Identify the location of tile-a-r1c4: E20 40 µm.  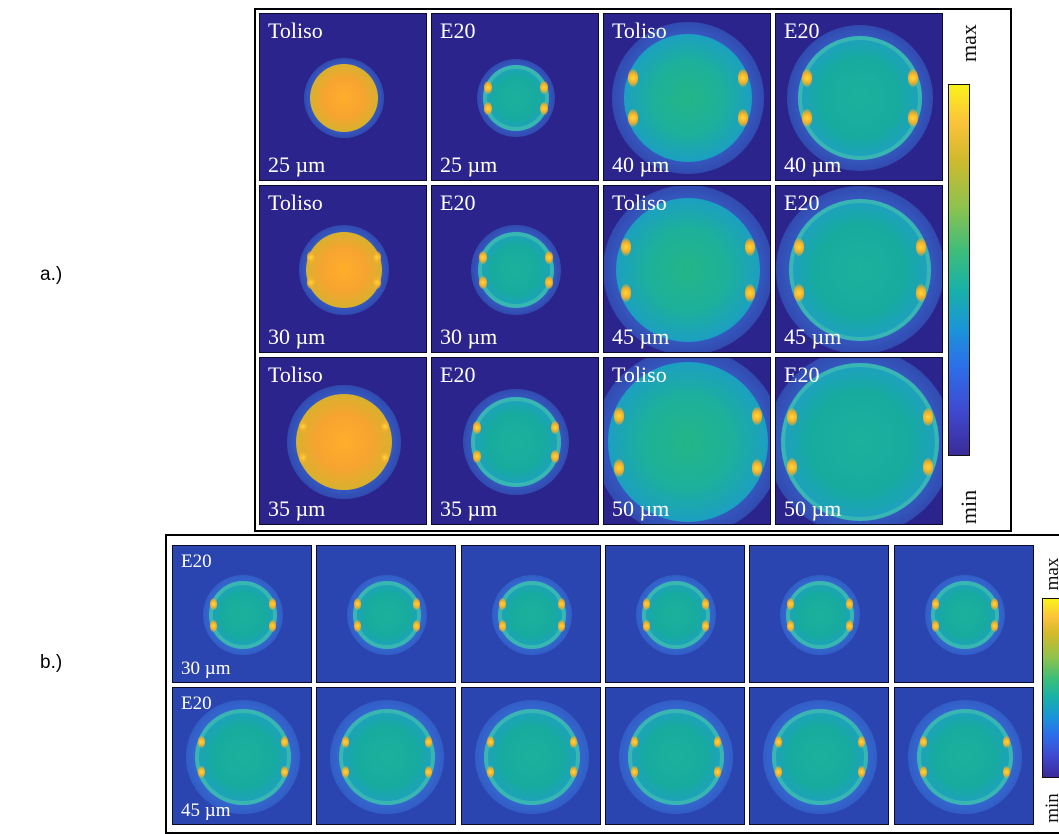
(859, 97).